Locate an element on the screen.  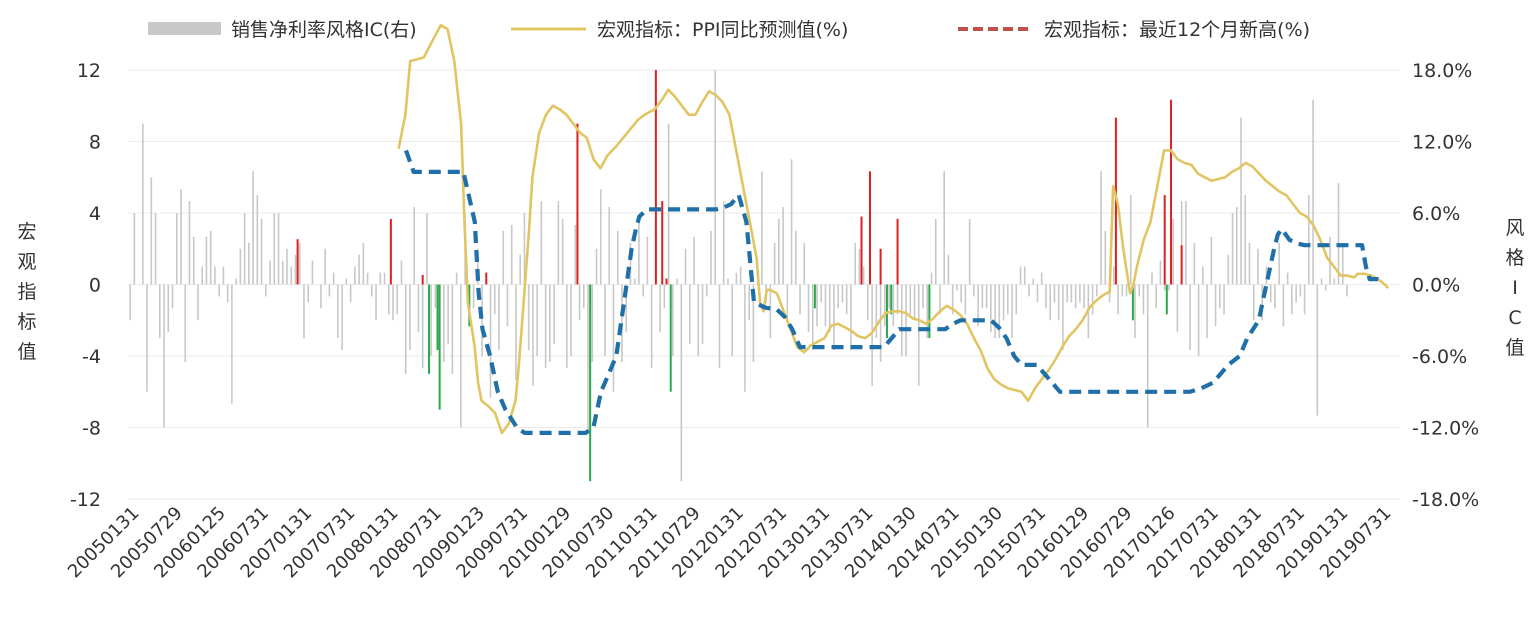
y-right-tick-label: -12.0% is located at coordinates (1445, 429).